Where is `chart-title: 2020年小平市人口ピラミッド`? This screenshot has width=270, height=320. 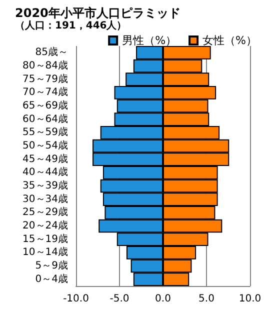
chart-title: 2020年小平市人口ピラミッド is located at coordinates (97, 13).